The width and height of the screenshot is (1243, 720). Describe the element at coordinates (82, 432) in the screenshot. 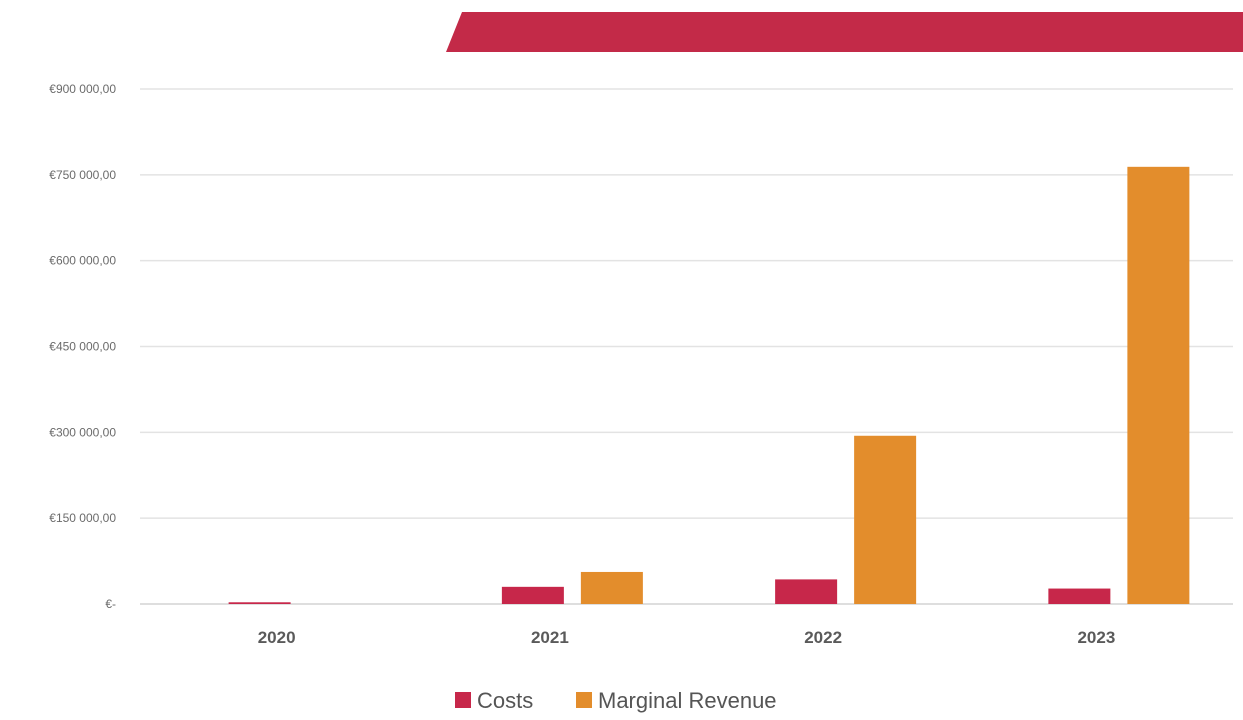

I see `y-tick-label: €300 000,00` at that location.